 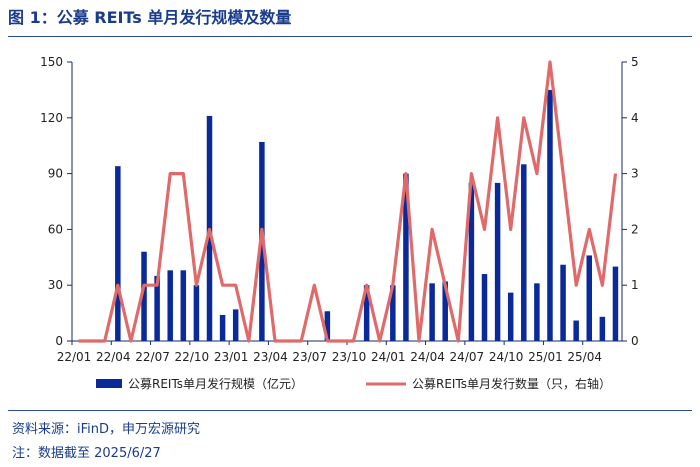 What do you see at coordinates (388, 357) in the screenshot?
I see `x-tick-label: 24/01` at bounding box center [388, 357].